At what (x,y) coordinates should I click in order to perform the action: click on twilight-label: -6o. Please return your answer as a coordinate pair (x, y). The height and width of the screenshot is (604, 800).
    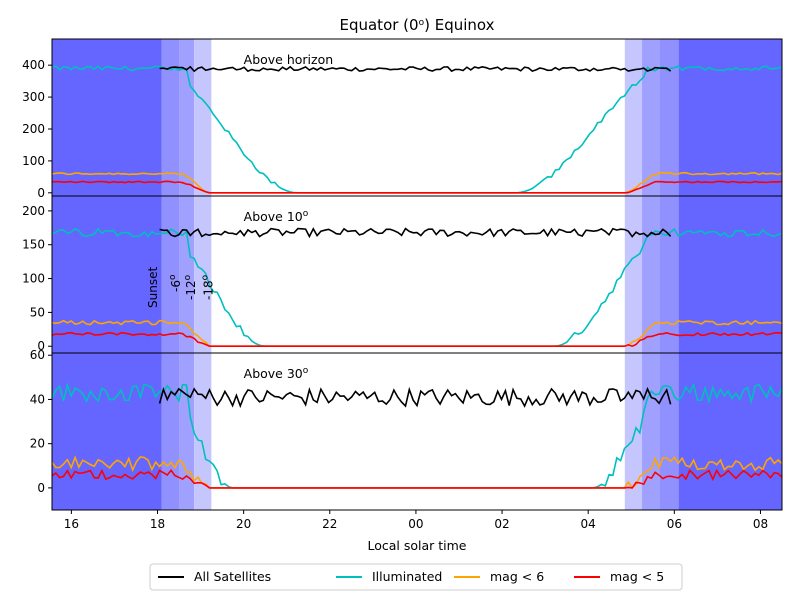
    Looking at the image, I should click on (175, 283).